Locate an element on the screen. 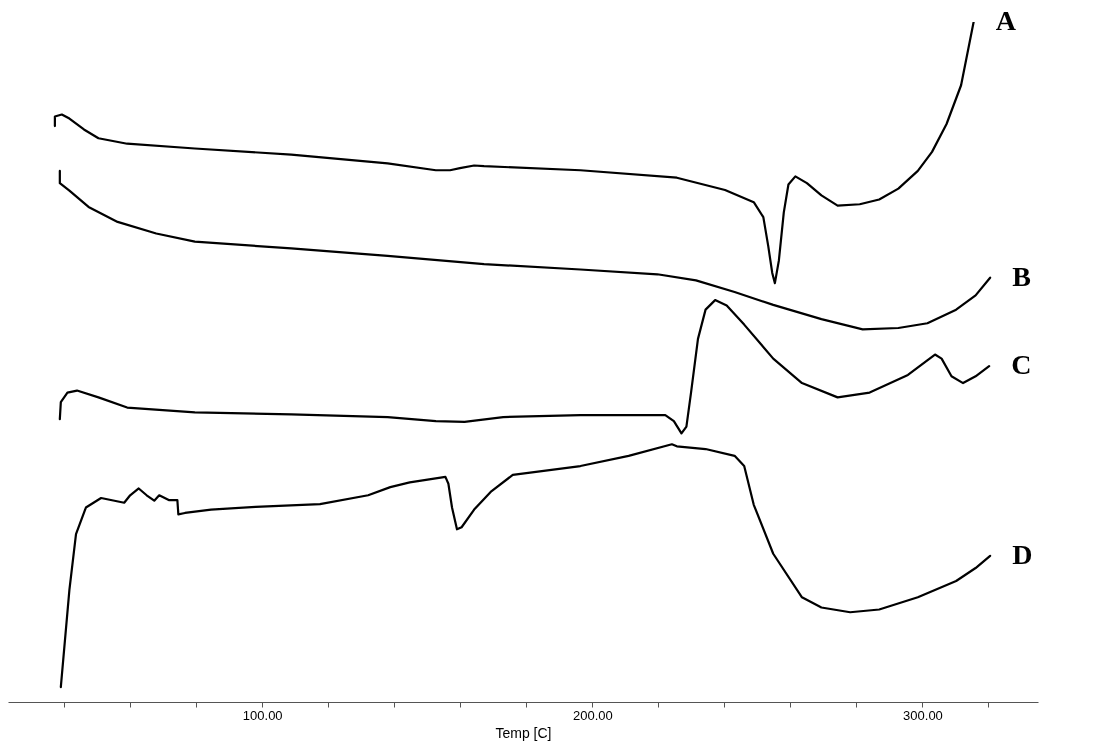 This screenshot has width=1107, height=751. series-label: A is located at coordinates (1006, 20).